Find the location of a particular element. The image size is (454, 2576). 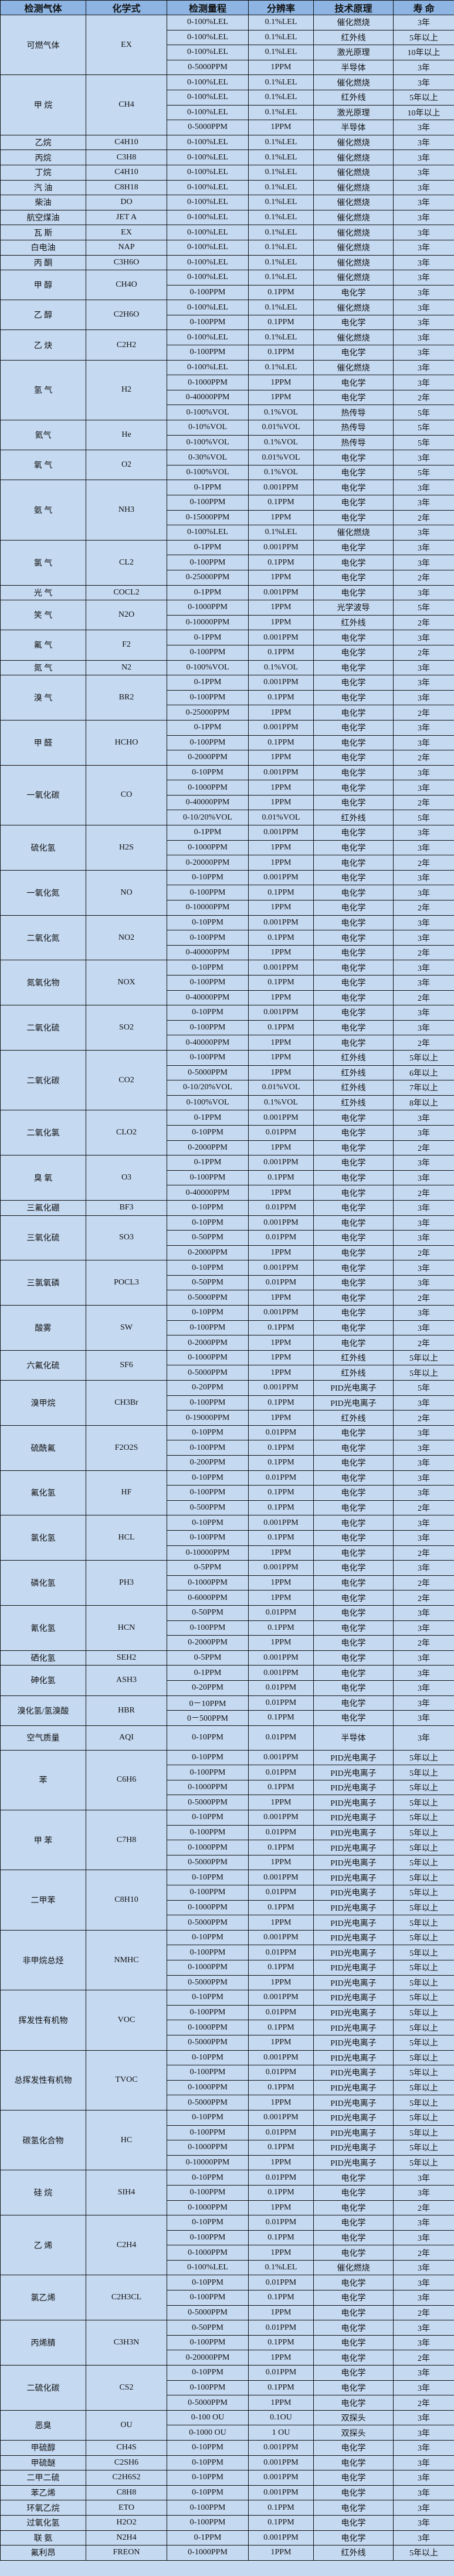

gas-name-cell: 恶臭 is located at coordinates (43, 2426).